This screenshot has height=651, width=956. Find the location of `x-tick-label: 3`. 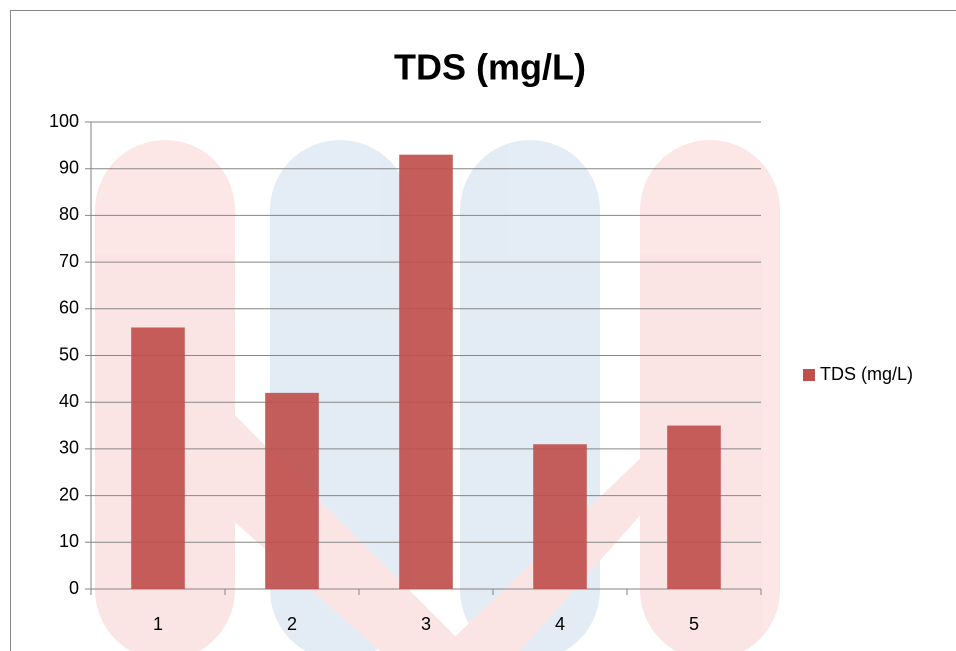

x-tick-label: 3 is located at coordinates (426, 624).